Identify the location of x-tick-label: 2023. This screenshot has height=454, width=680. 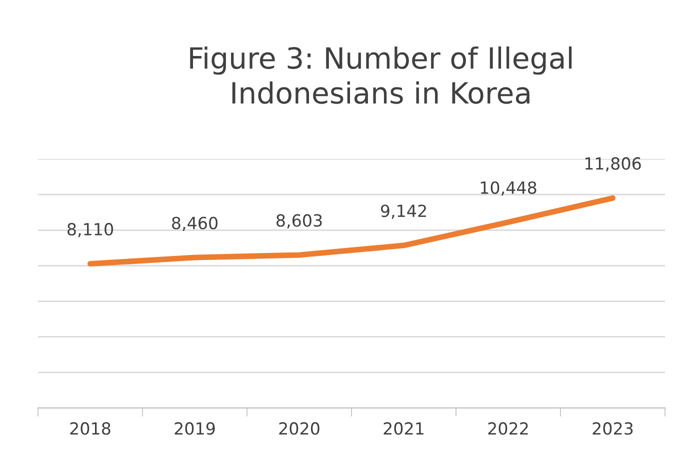
(612, 428).